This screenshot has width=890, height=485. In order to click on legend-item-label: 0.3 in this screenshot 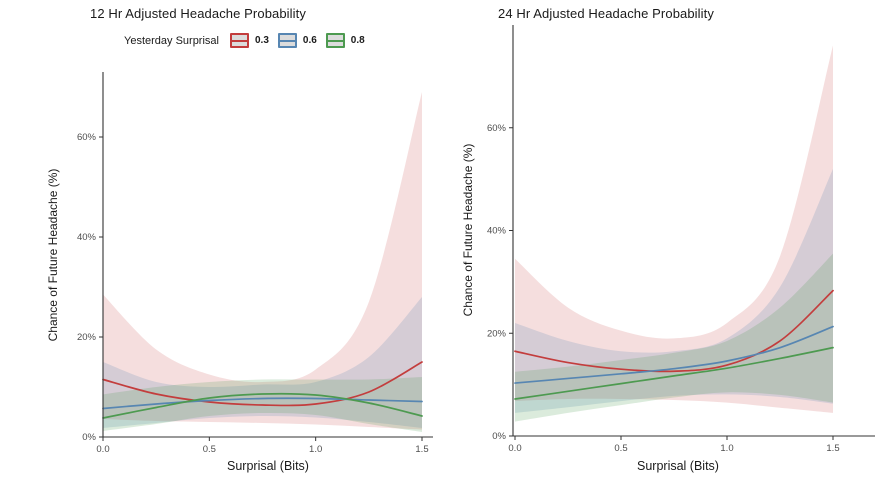, I will do `click(261, 40)`.